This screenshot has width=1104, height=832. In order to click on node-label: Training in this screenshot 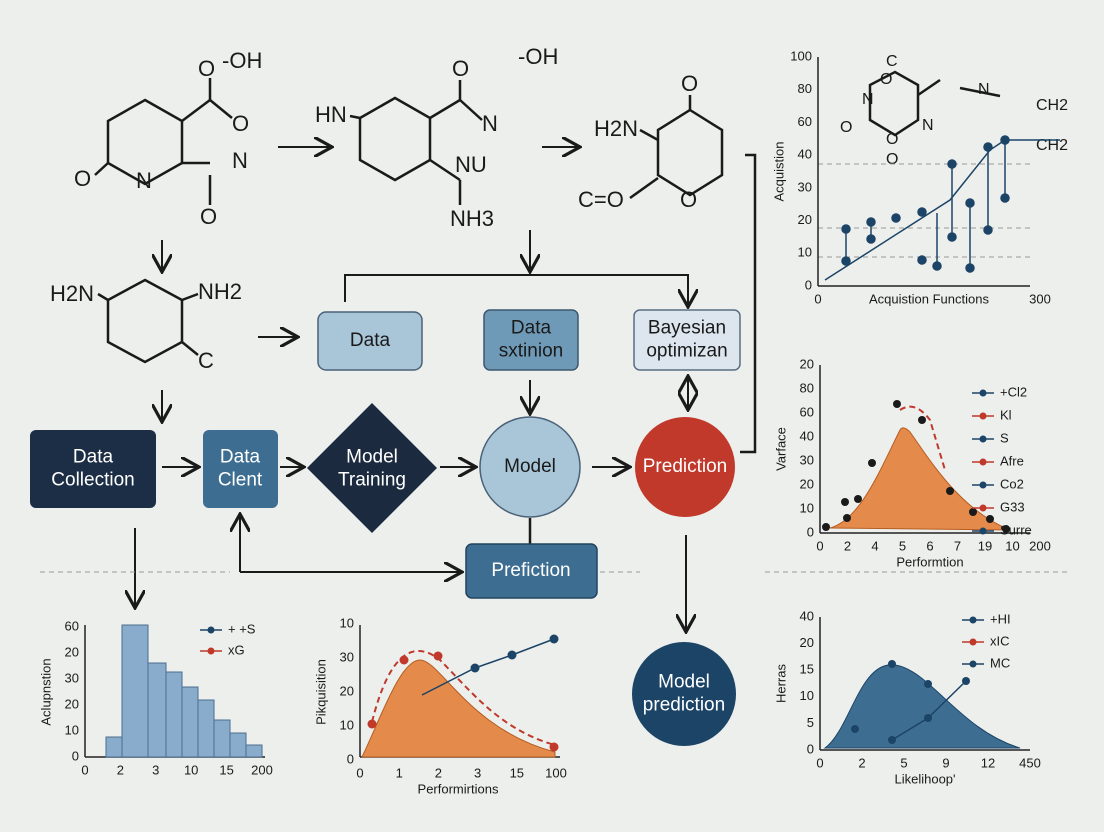, I will do `click(372, 480)`.